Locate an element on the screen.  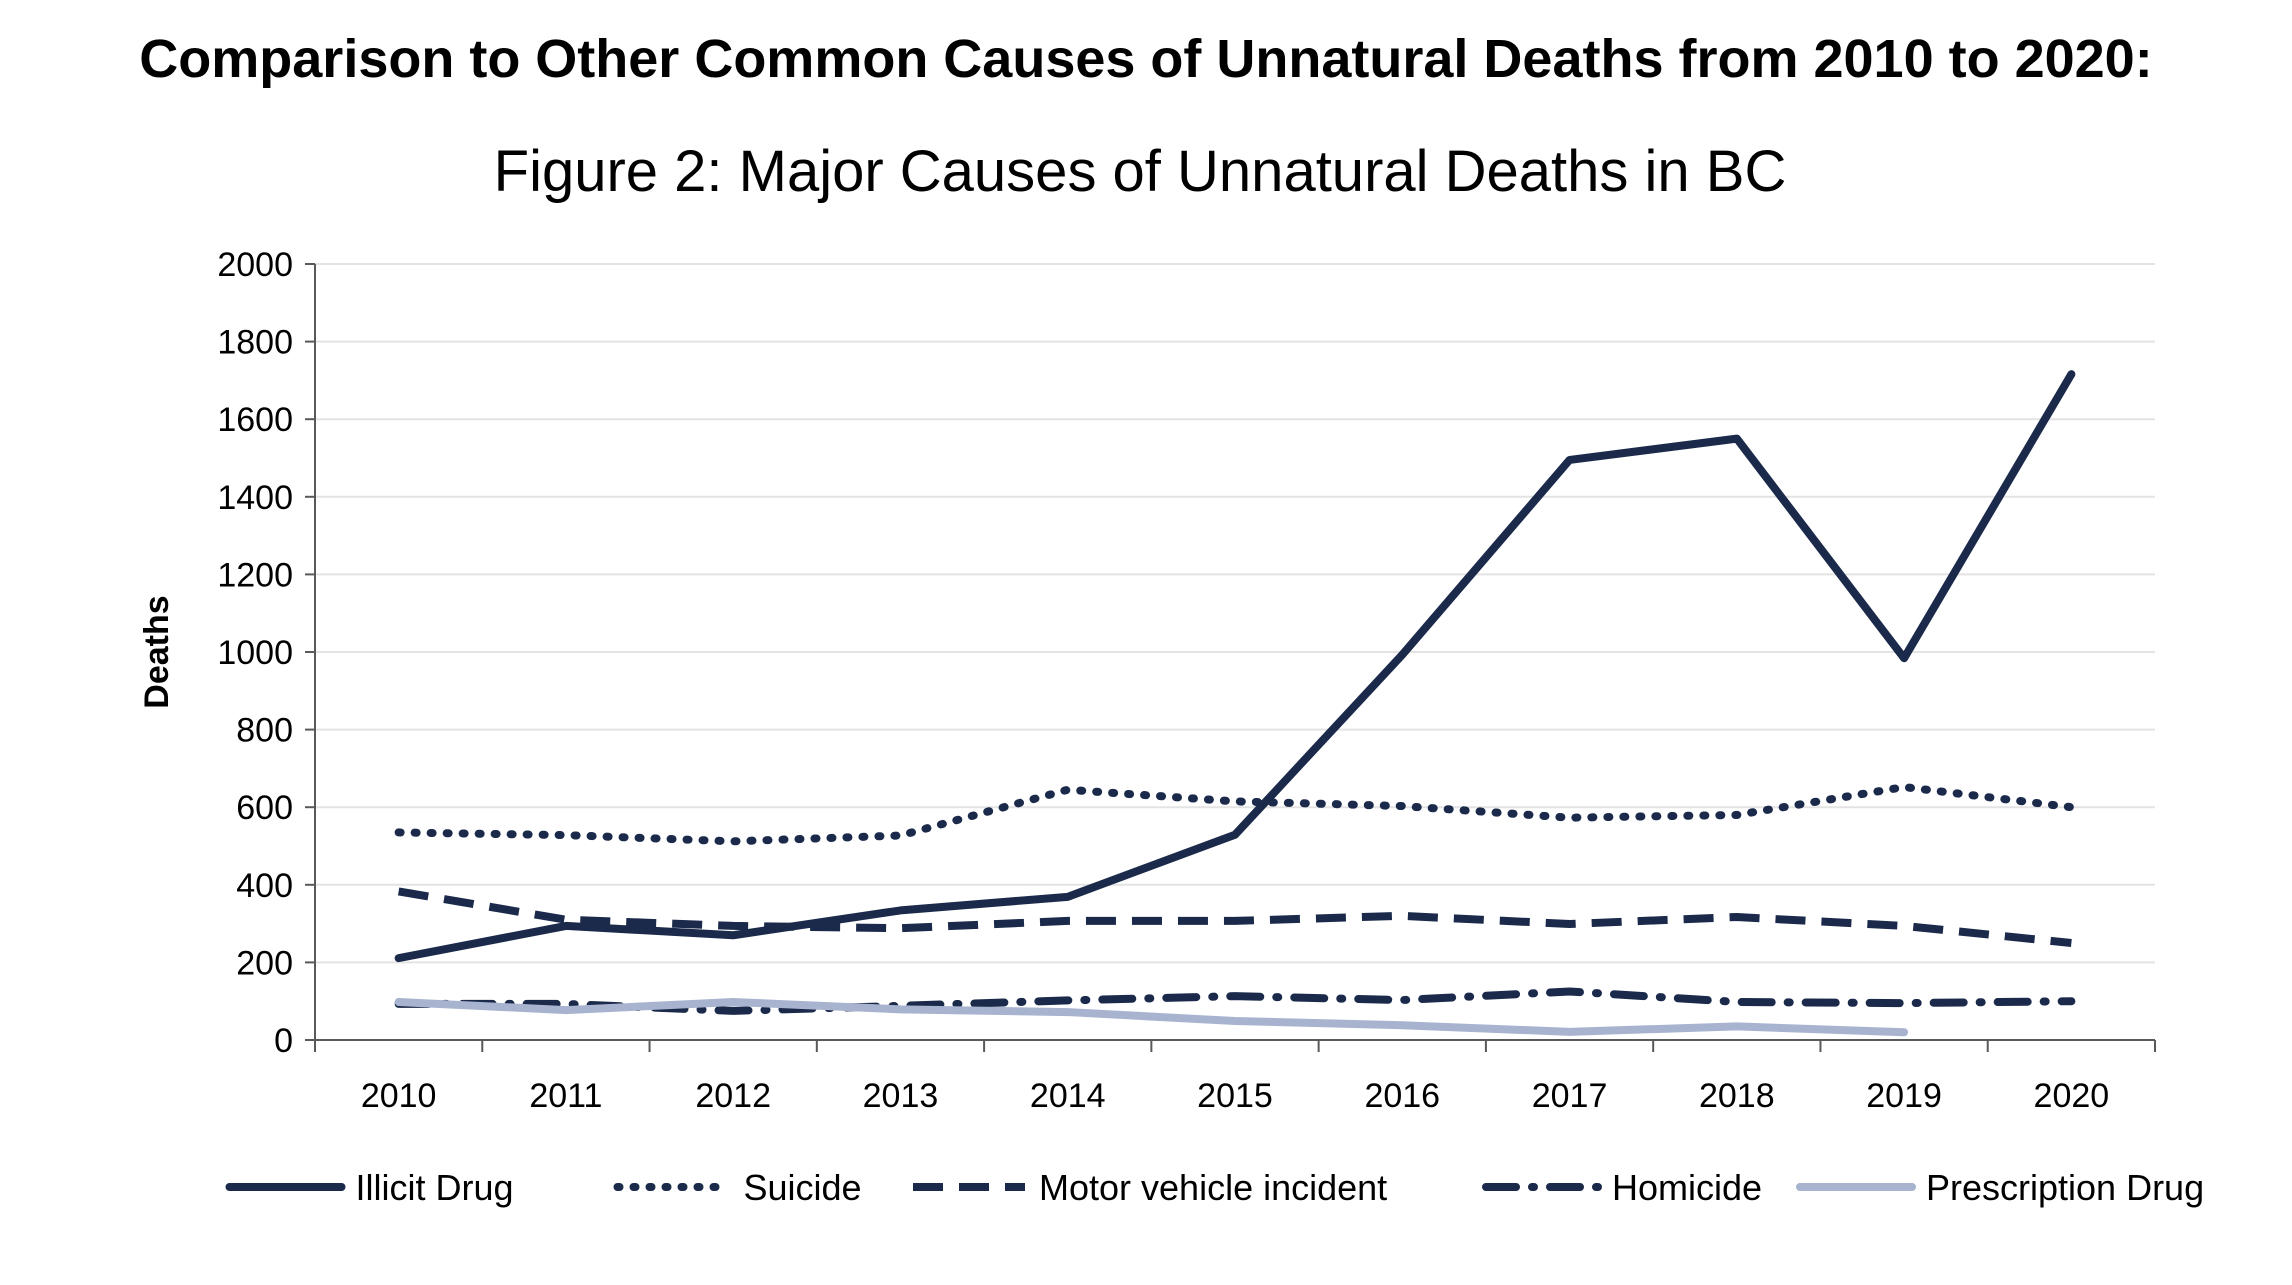
y-tick-label: 800 is located at coordinates (264, 731).